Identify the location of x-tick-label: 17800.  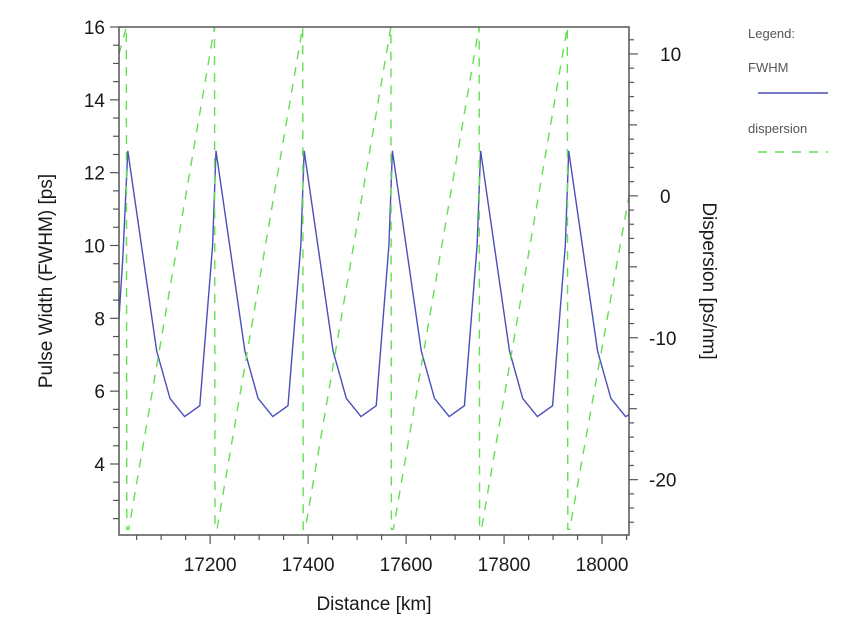
(504, 565).